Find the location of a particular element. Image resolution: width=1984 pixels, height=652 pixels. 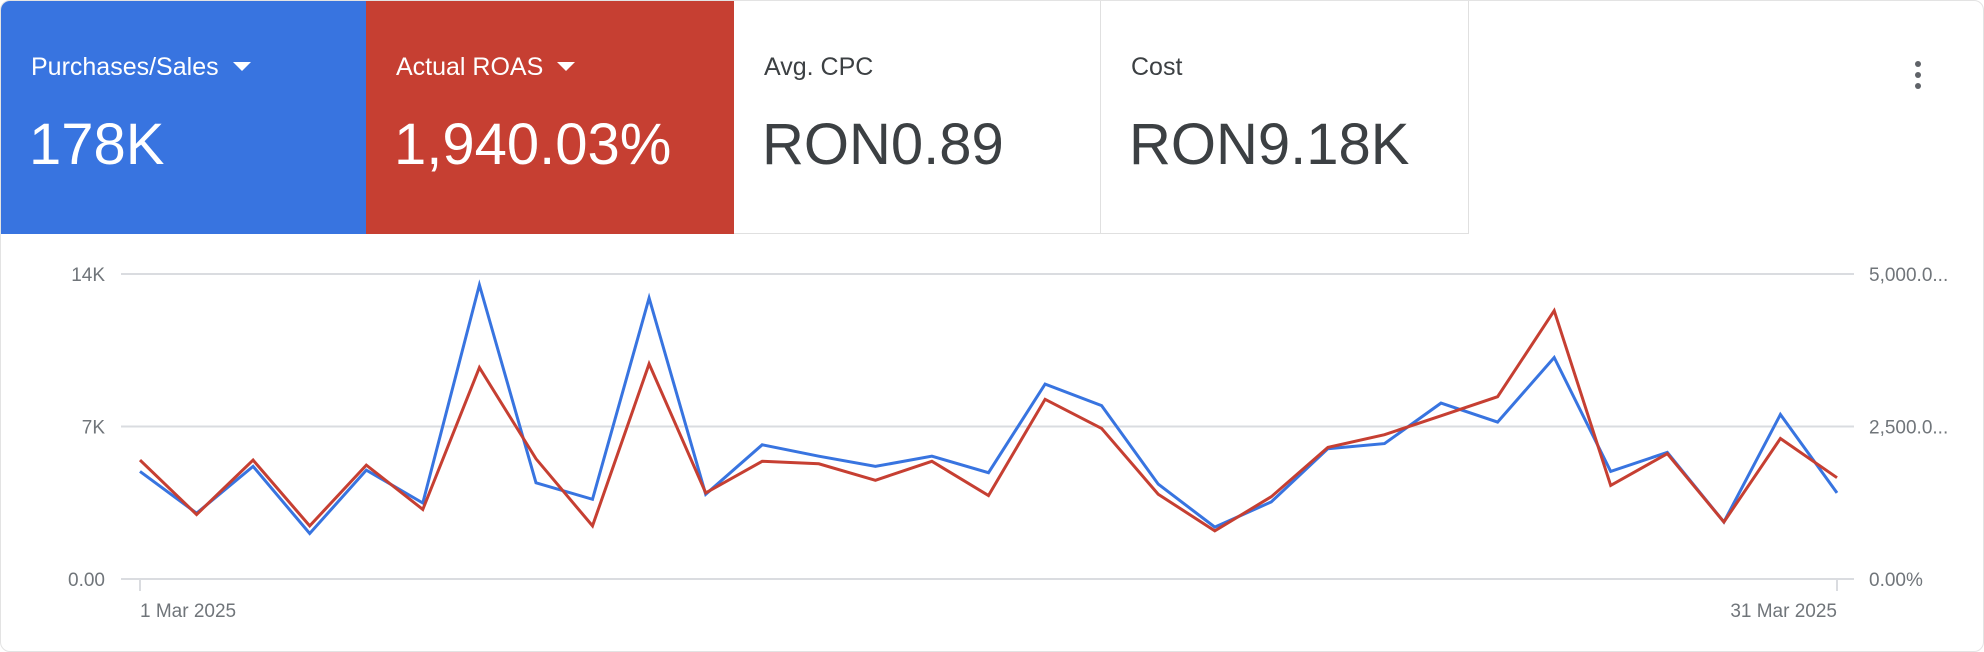

x-axis-tick-label: 31 Mar 2025 is located at coordinates (1783, 611).